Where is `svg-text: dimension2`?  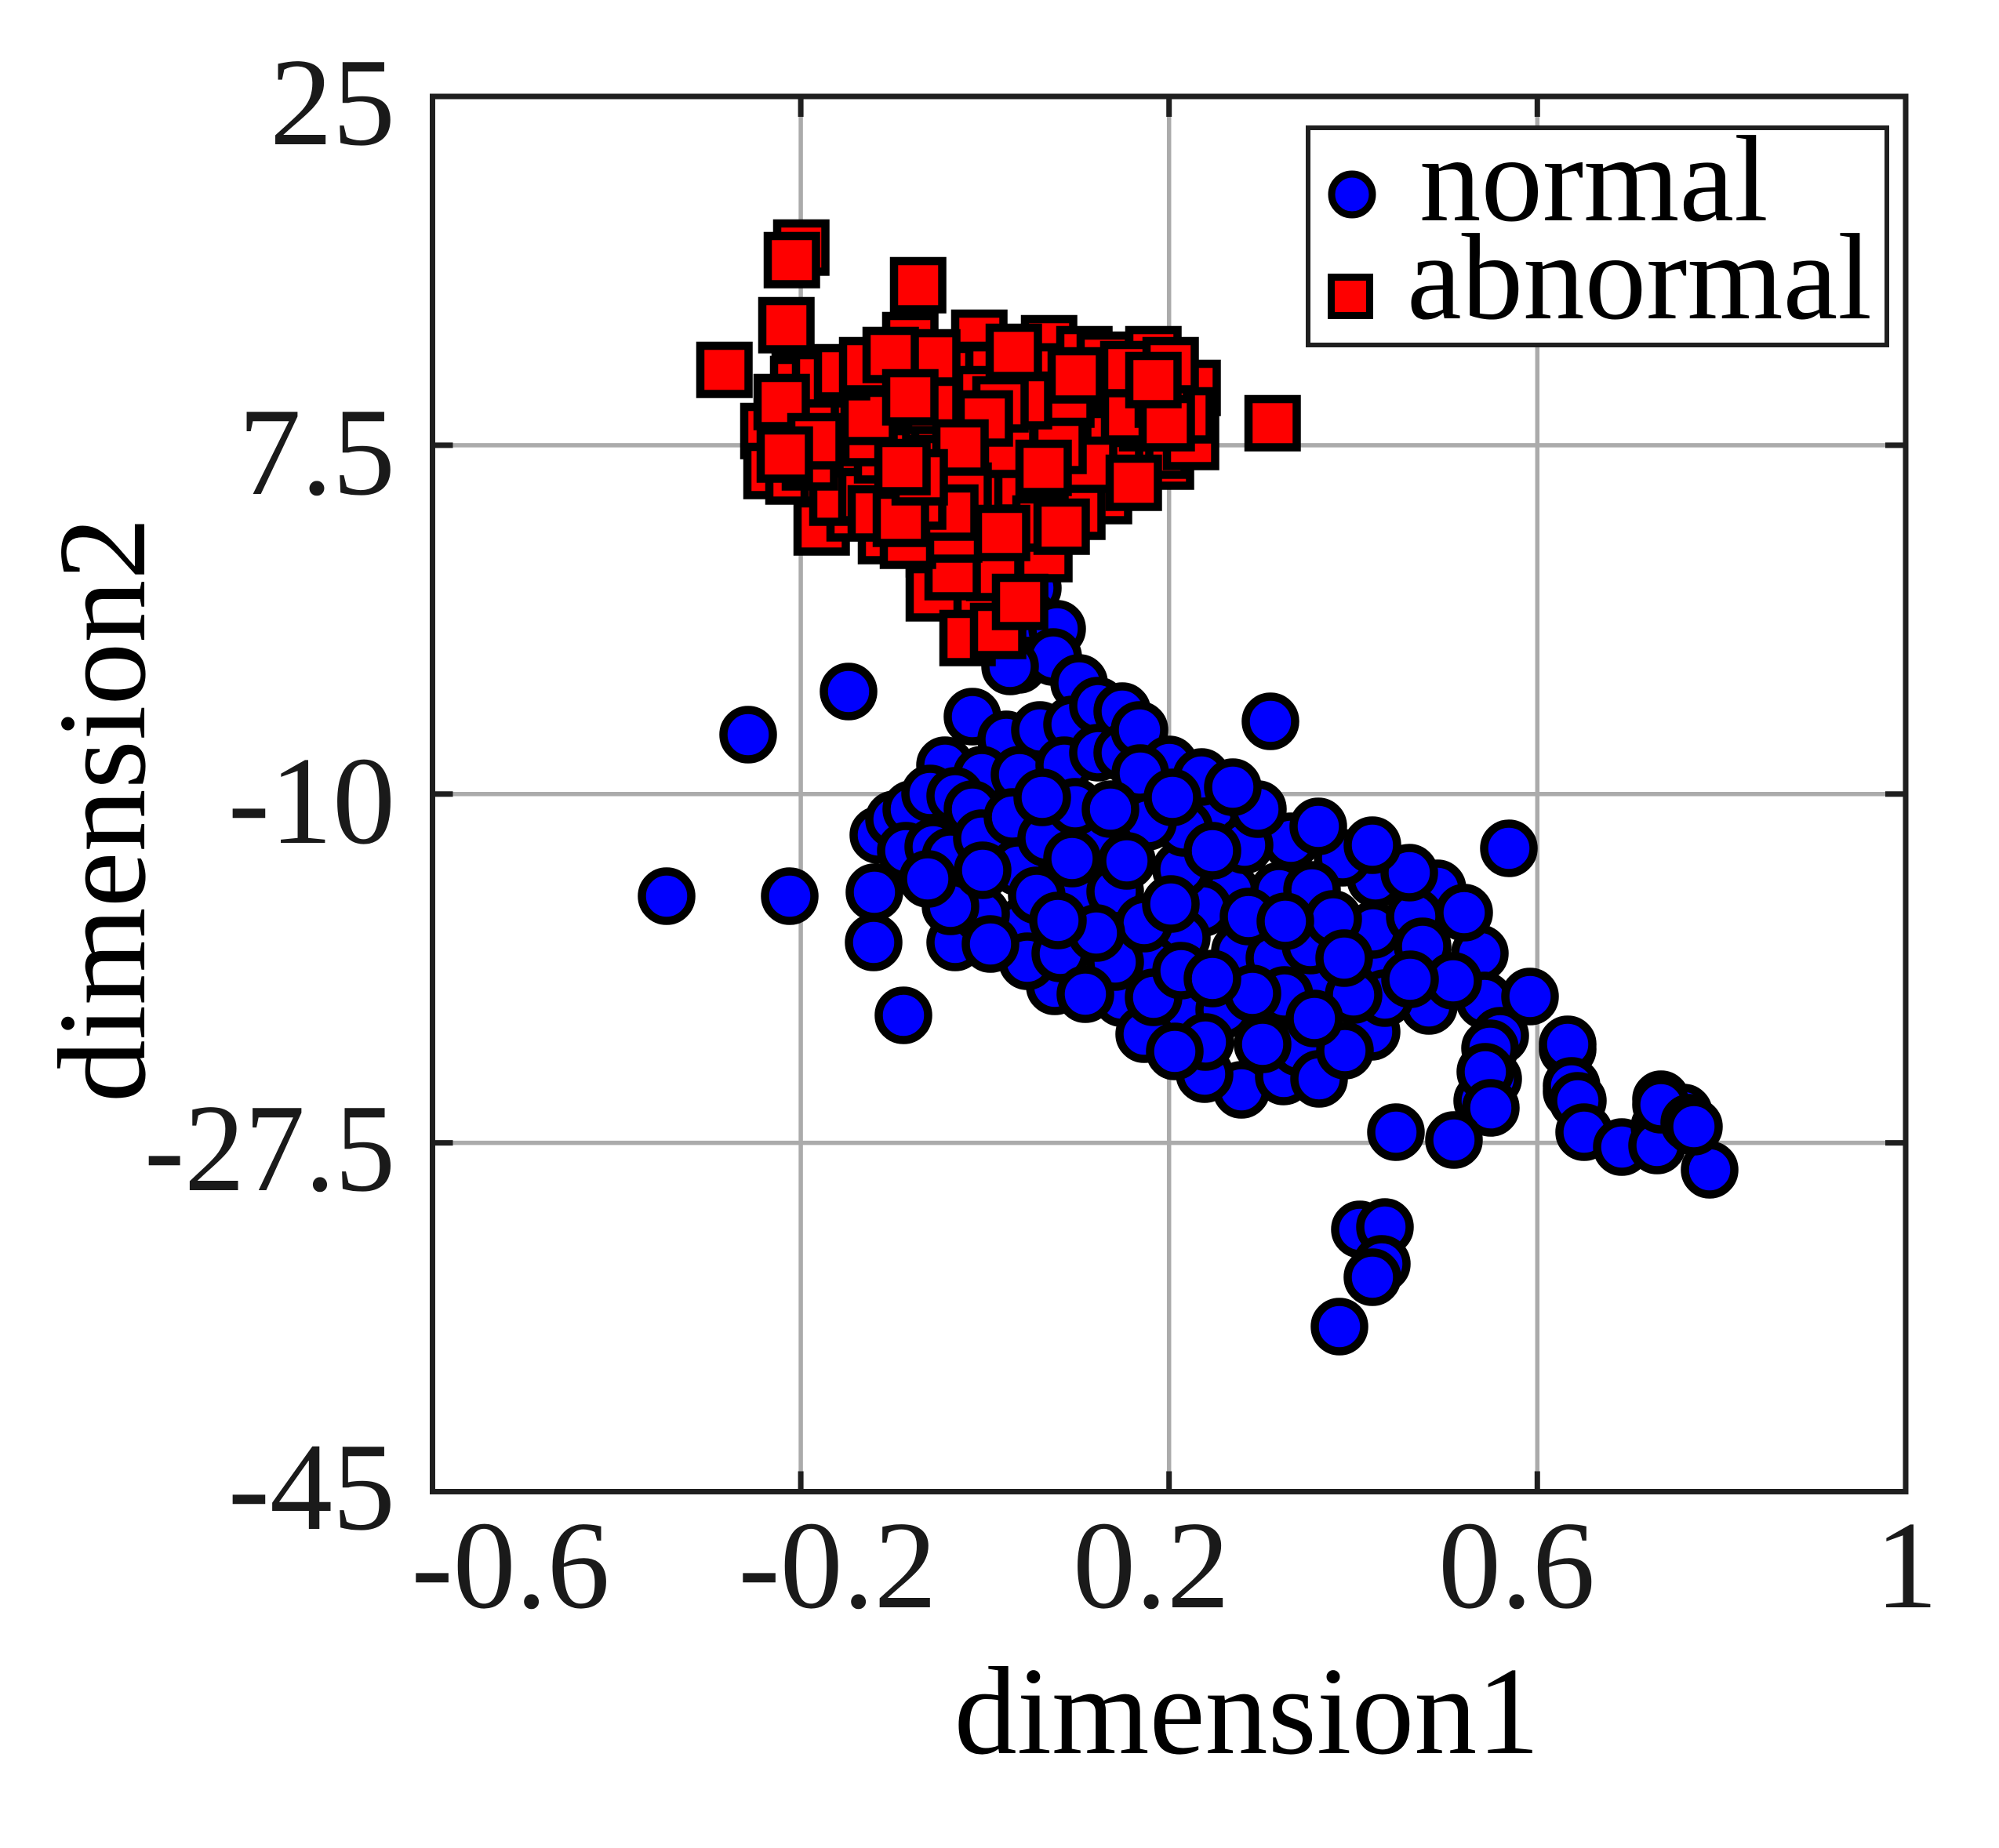 svg-text: dimension2 is located at coordinates (102, 810).